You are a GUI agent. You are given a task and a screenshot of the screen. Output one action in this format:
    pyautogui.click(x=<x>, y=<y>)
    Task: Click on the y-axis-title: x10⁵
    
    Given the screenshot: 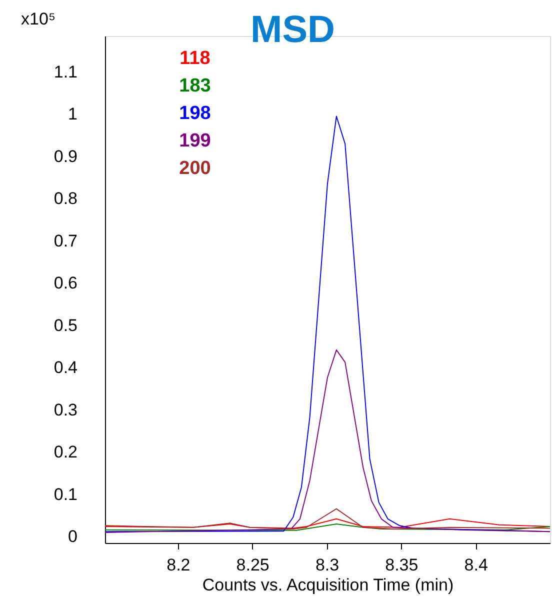 What is the action you would take?
    pyautogui.click(x=38, y=19)
    